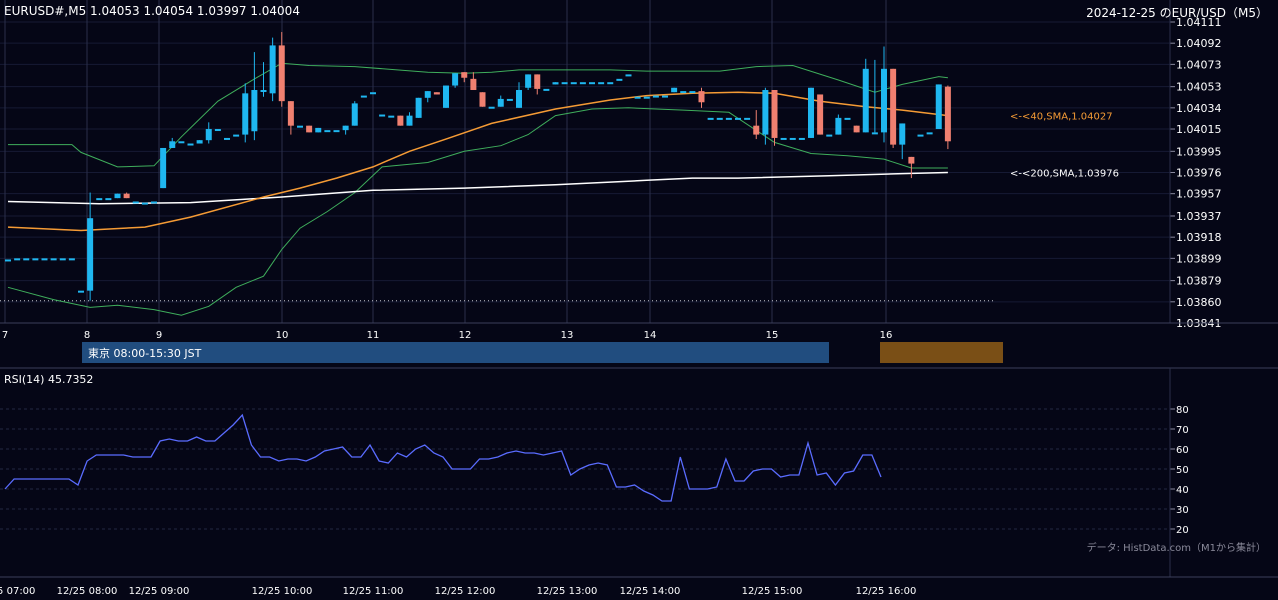  I want to click on price-tick-label: 1.04015, so click(1199, 129).